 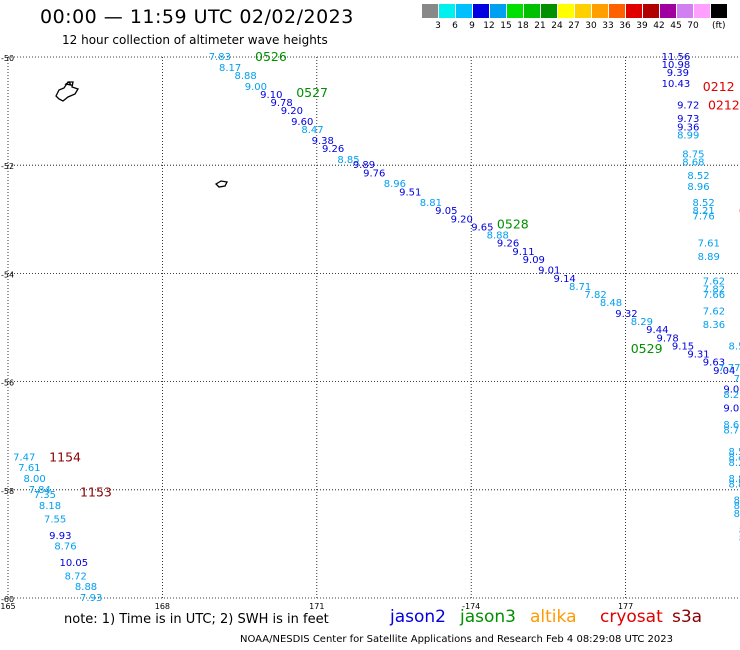 I want to click on swh-value: 10.05, so click(x=73, y=563).